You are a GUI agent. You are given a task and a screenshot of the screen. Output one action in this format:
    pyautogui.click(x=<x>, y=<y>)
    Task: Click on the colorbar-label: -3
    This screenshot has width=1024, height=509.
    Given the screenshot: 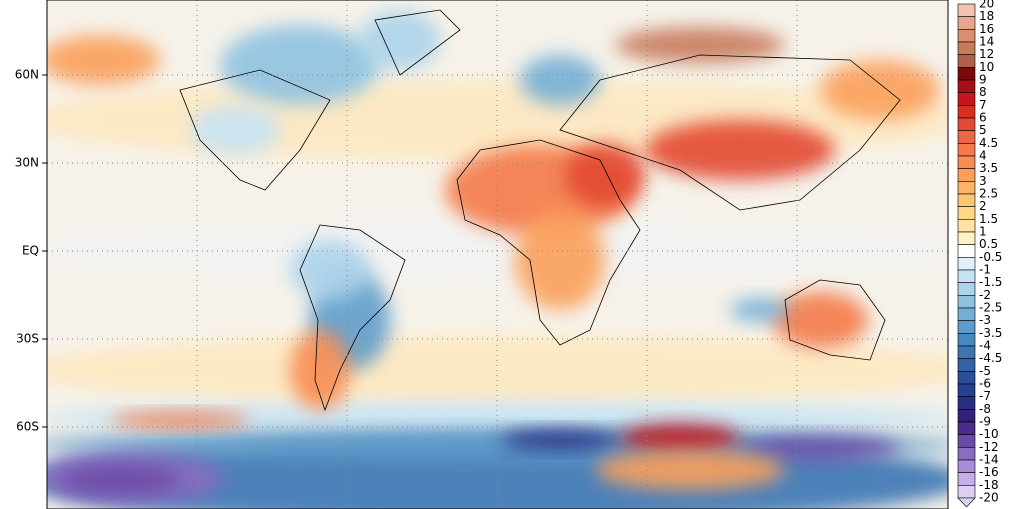 What is the action you would take?
    pyautogui.click(x=985, y=320)
    